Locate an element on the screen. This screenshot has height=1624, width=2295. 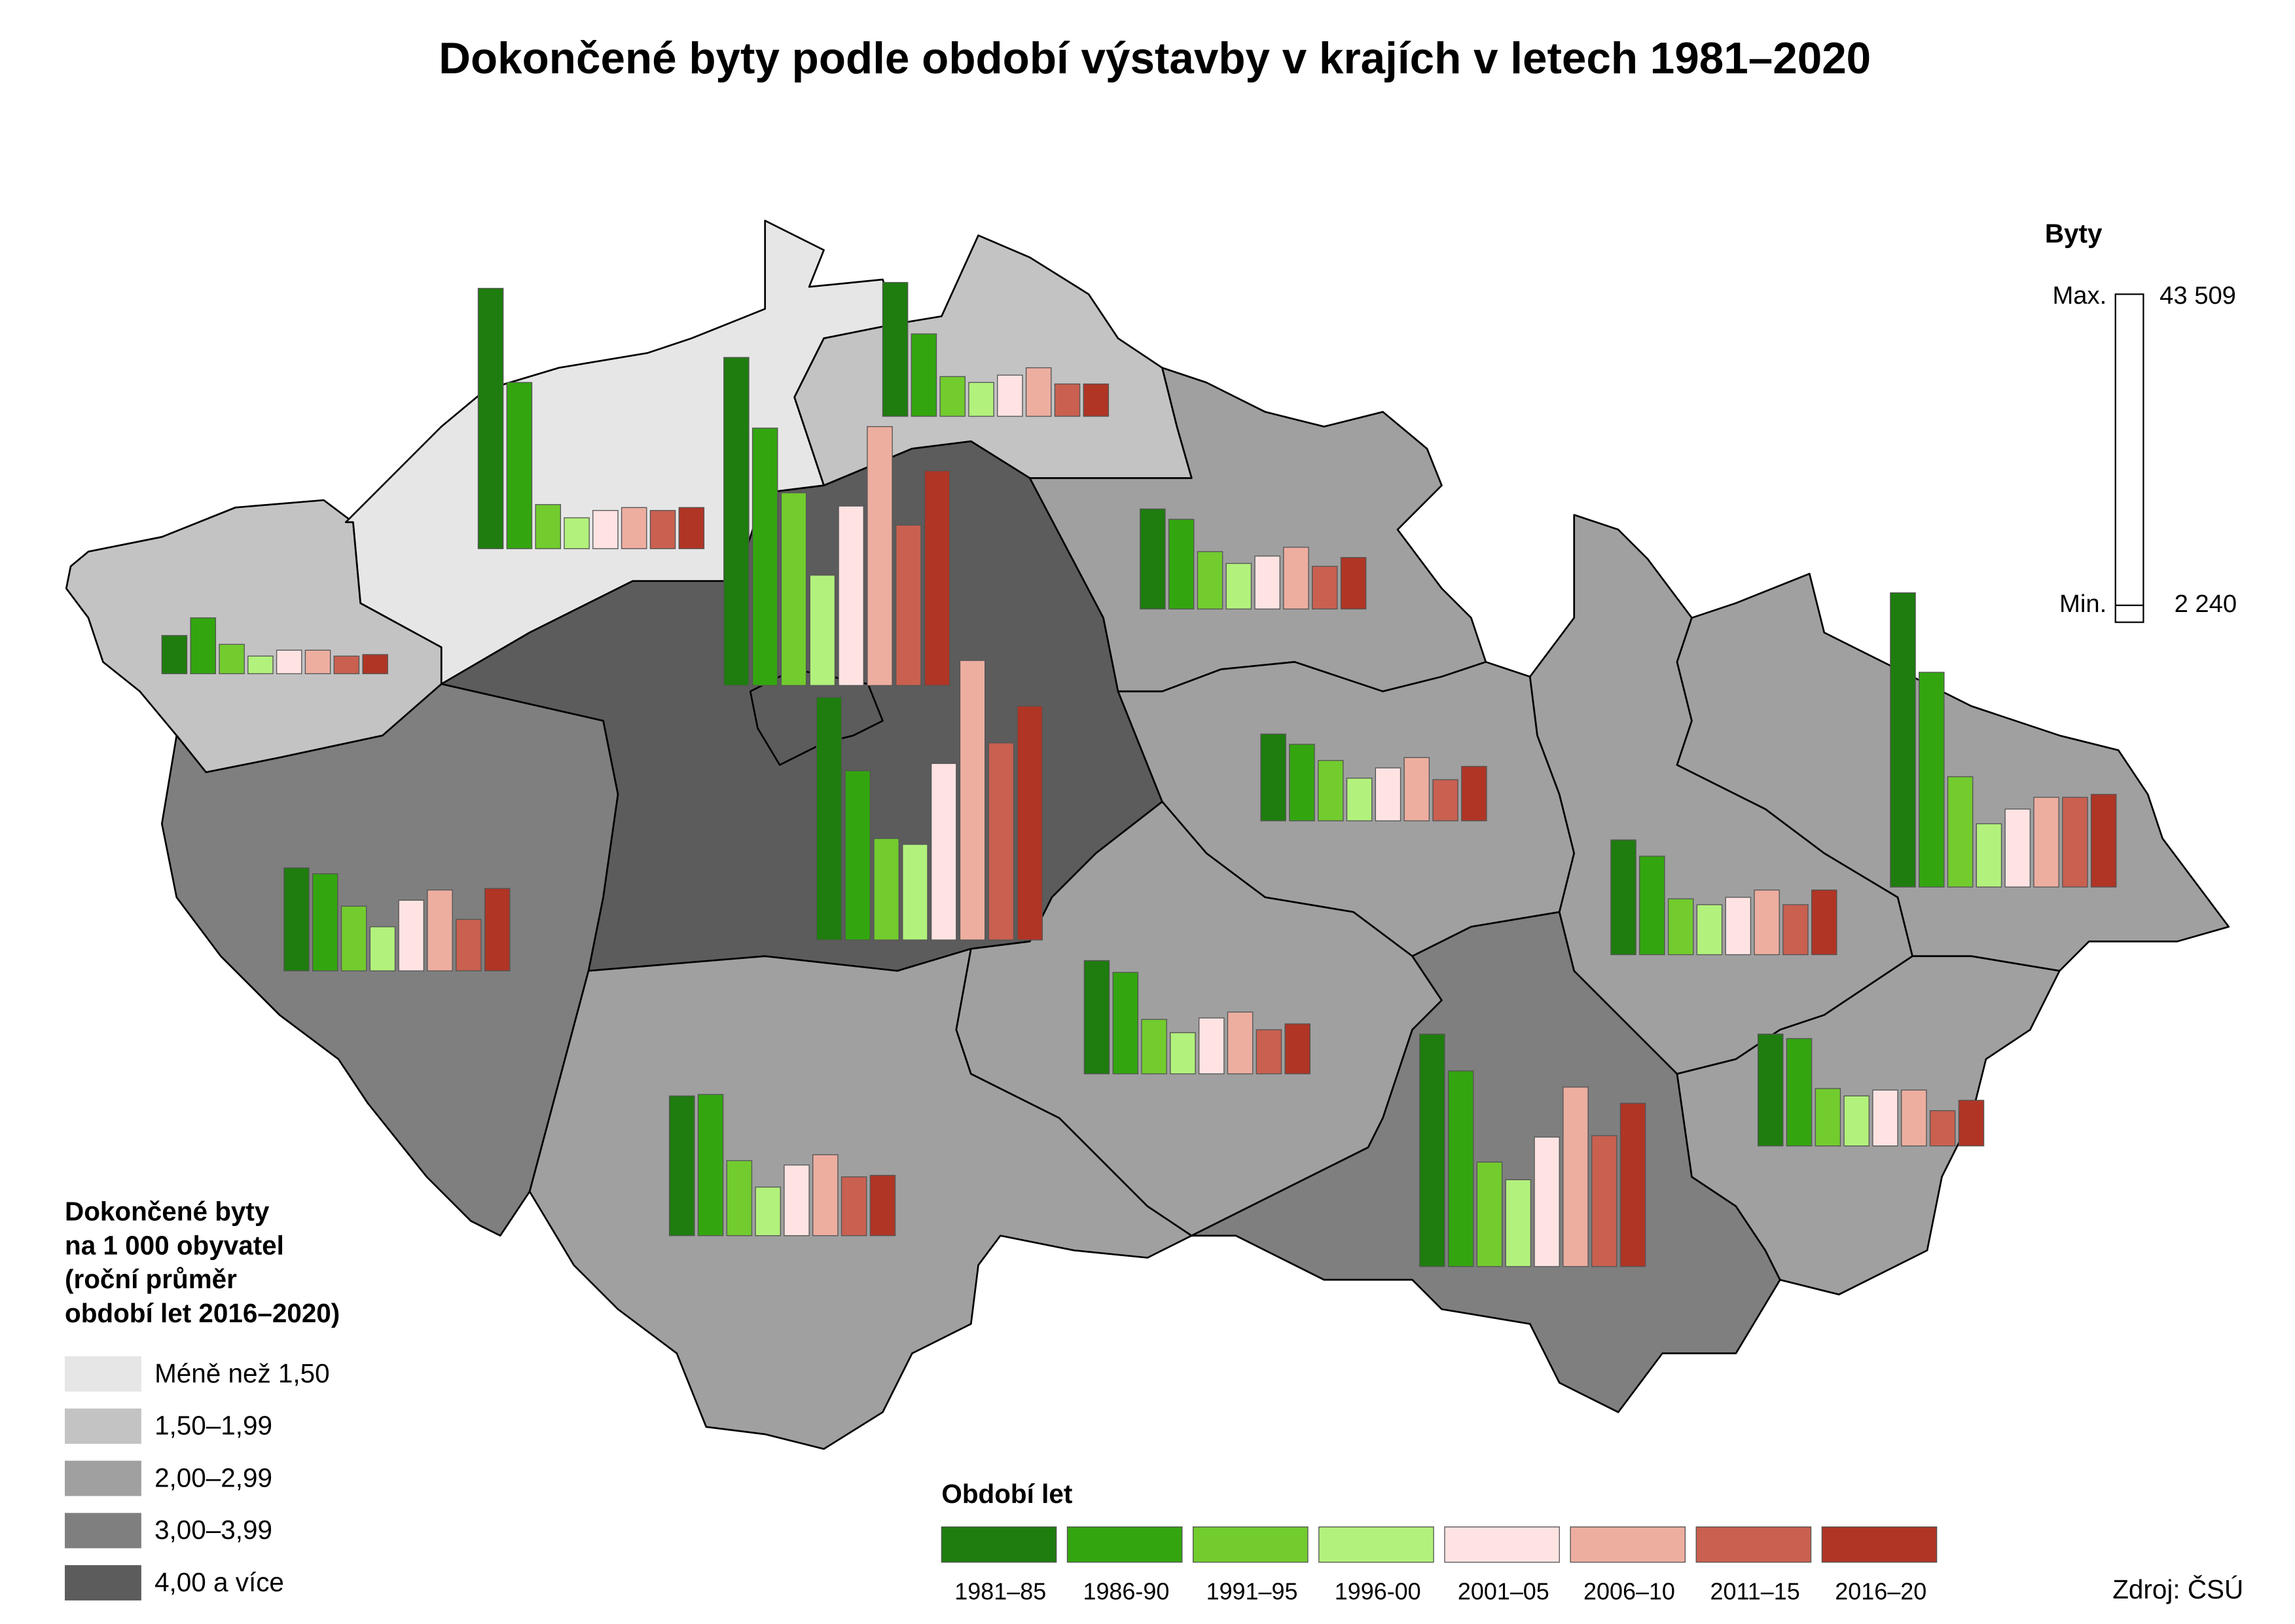
density-legend-title: období let 2016–2020) is located at coordinates (203, 1313).